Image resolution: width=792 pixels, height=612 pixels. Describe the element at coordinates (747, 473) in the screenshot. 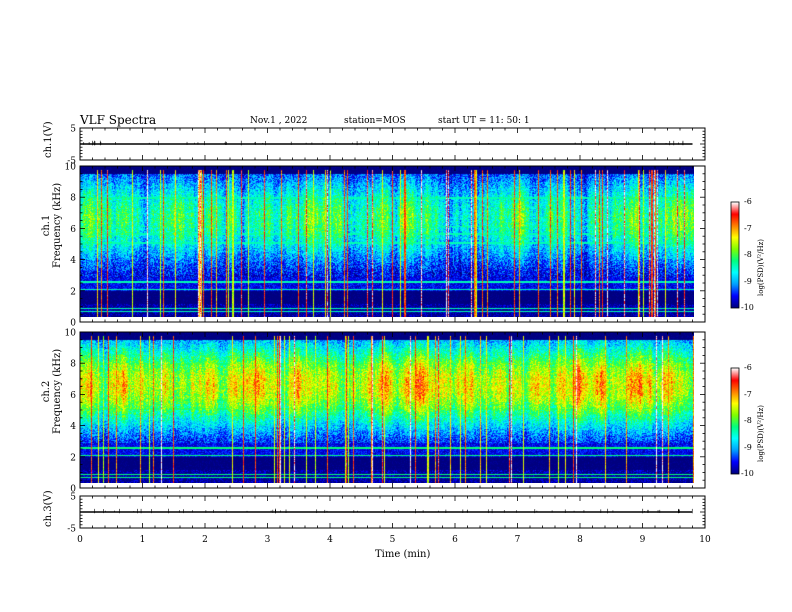

I see `ch2-colorbar-tick: -10` at that location.